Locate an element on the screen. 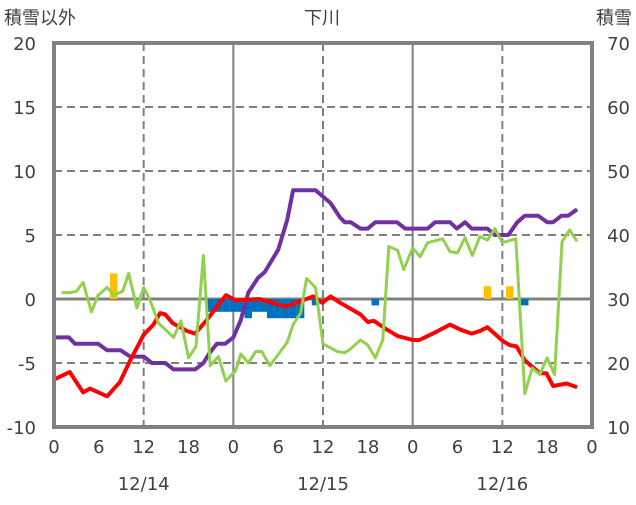 This screenshot has width=636, height=505. y-tick-left: 0 is located at coordinates (30, 300).